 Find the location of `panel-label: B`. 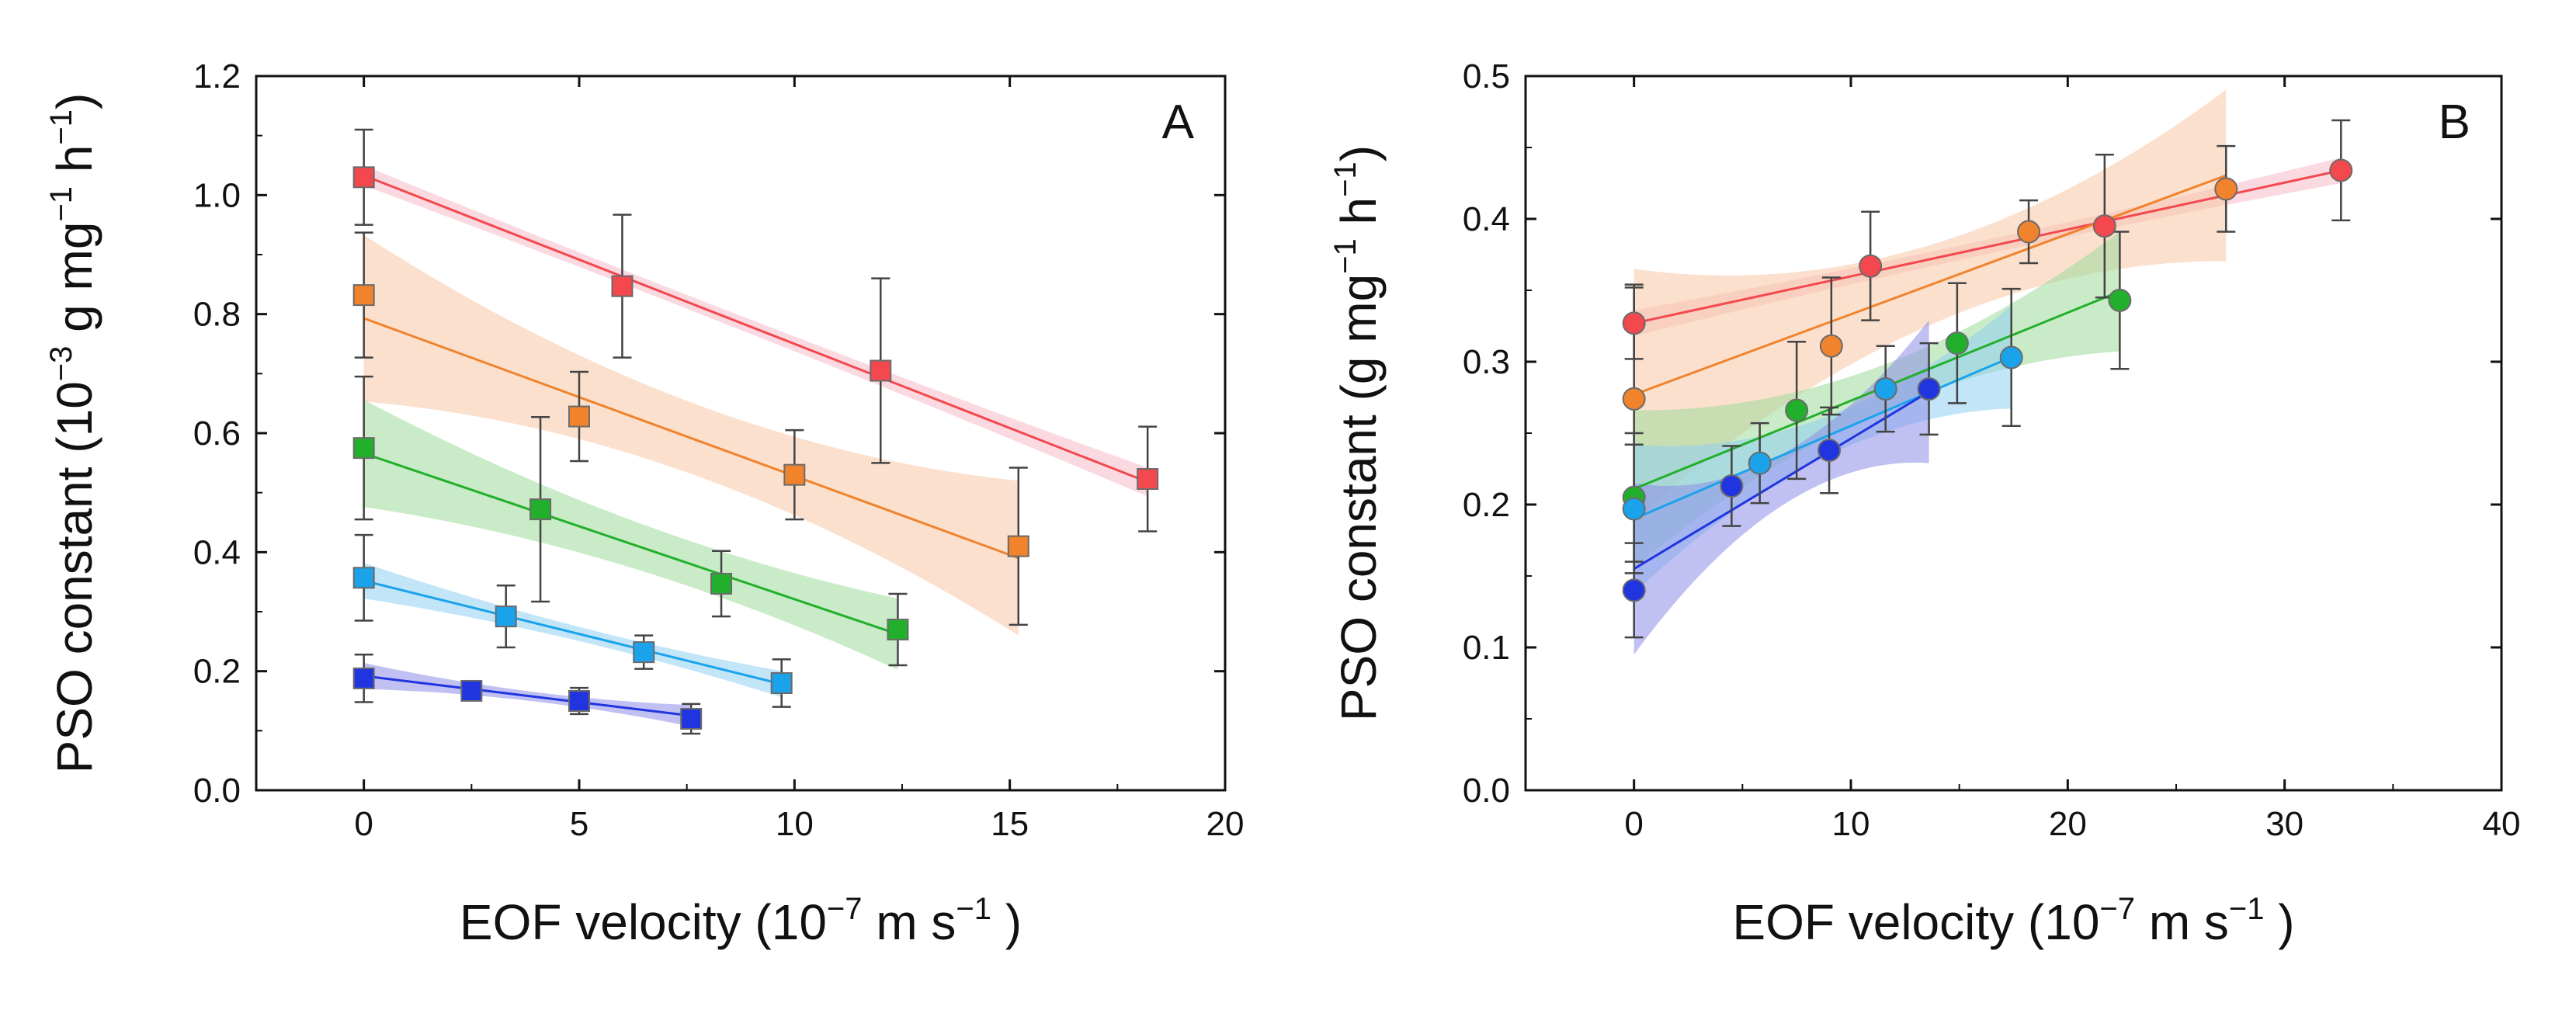

panel-label: B is located at coordinates (2454, 122).